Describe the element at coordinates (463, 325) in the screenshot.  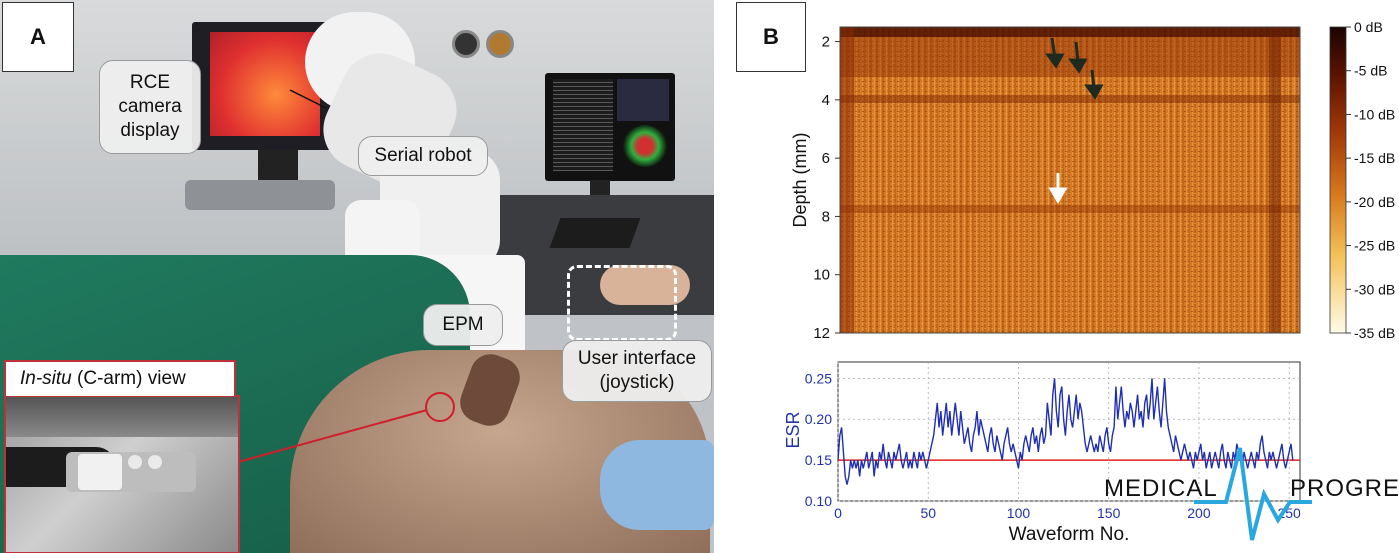
I see `callout-epm: EPM` at that location.